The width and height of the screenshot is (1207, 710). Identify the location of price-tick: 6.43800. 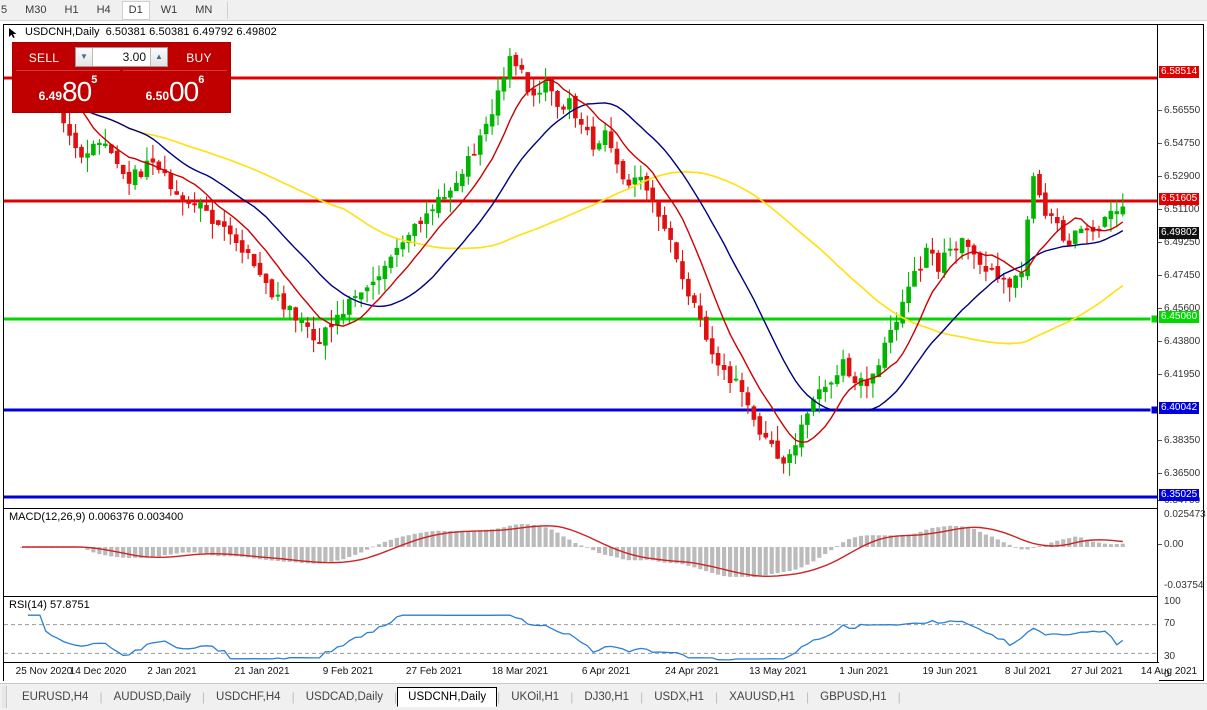
(1179, 342).